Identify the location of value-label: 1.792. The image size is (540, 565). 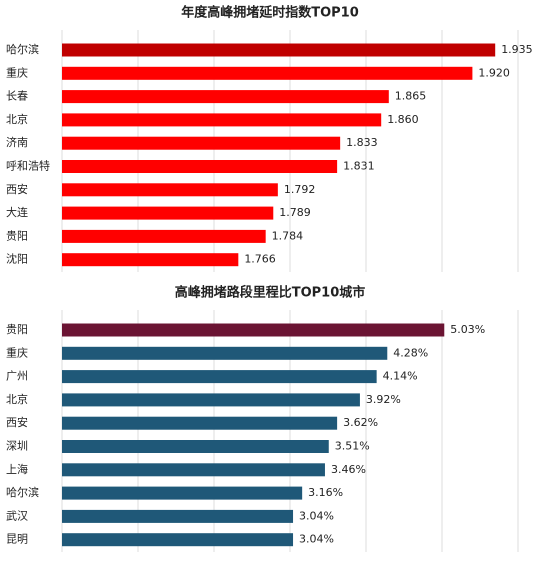
(300, 189).